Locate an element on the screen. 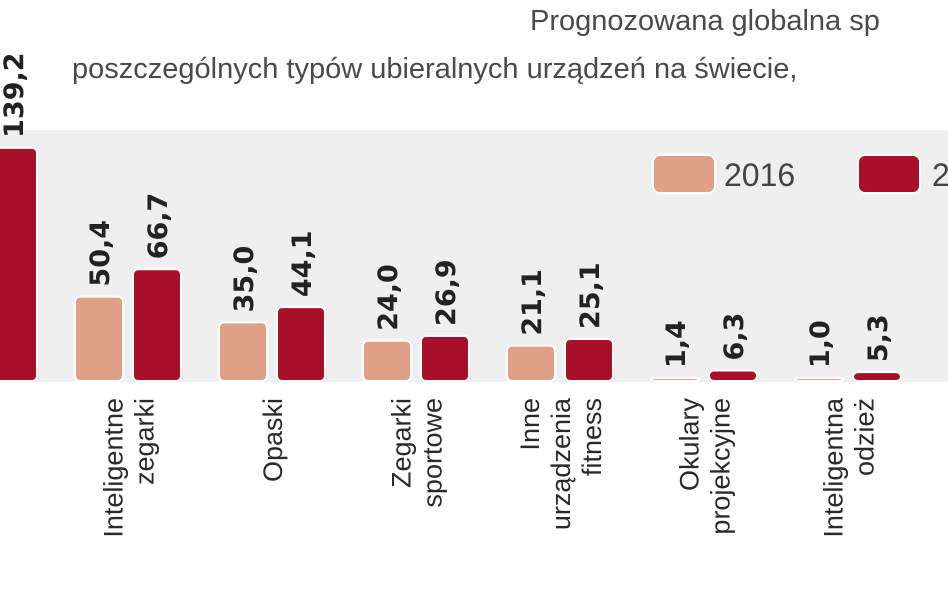 Image resolution: width=948 pixels, height=593 pixels. category-label: Inne is located at coordinates (530, 424).